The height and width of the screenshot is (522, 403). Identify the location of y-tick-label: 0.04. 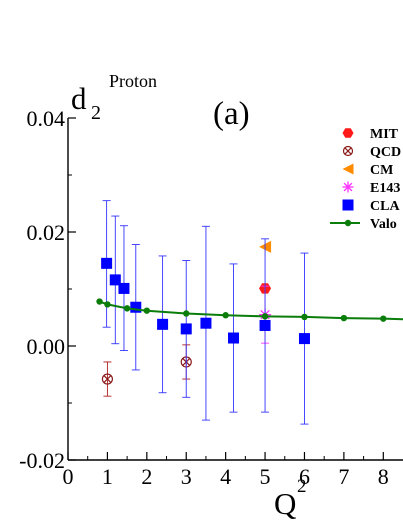
(46, 118).